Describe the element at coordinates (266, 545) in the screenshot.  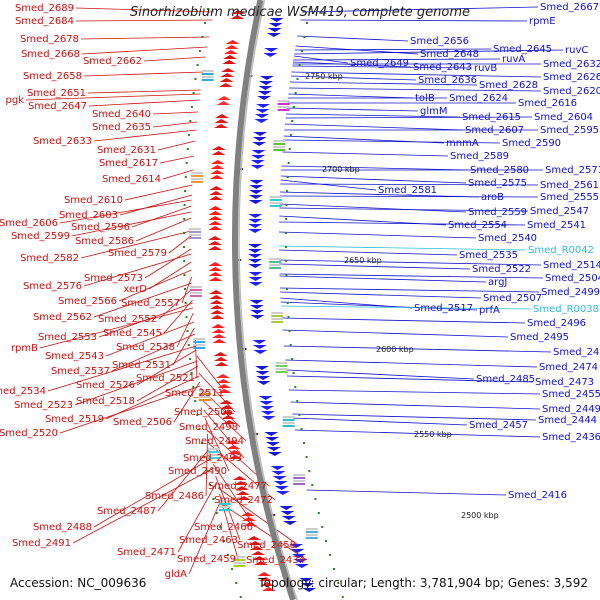
I see `left-gene-label: Smed_2458` at that location.